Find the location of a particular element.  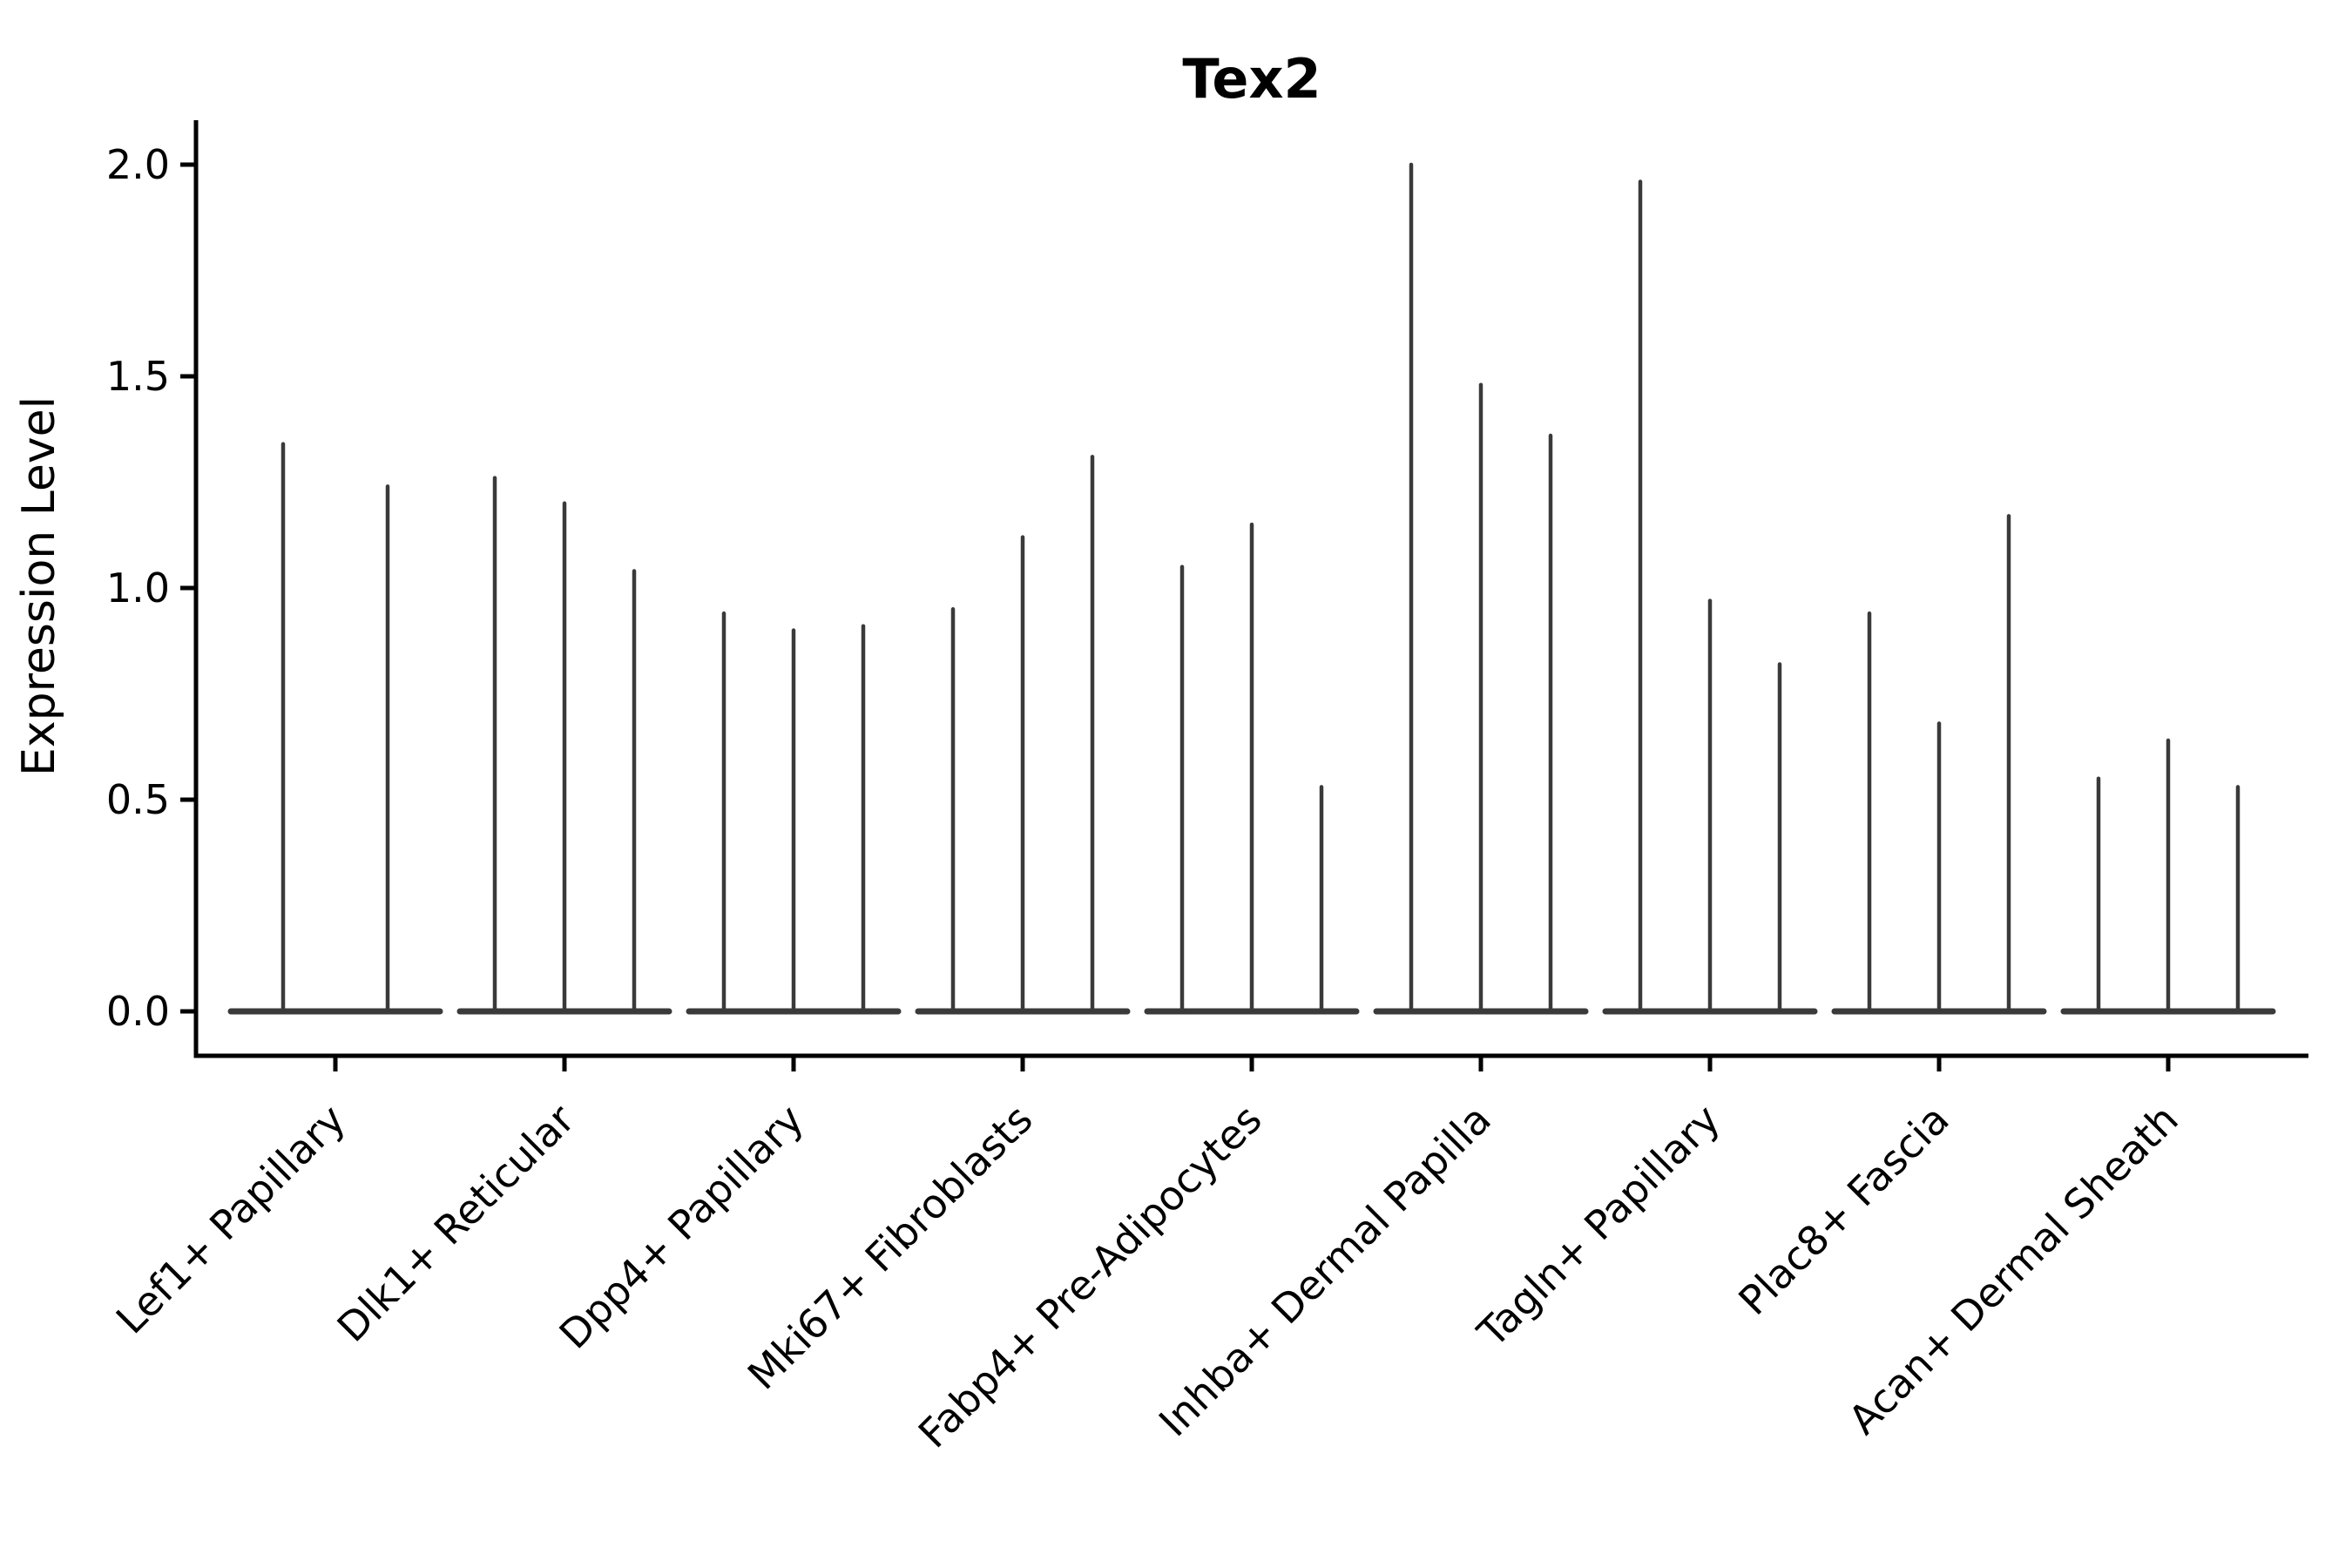

y-tick-label: 1.0 is located at coordinates (138, 588).